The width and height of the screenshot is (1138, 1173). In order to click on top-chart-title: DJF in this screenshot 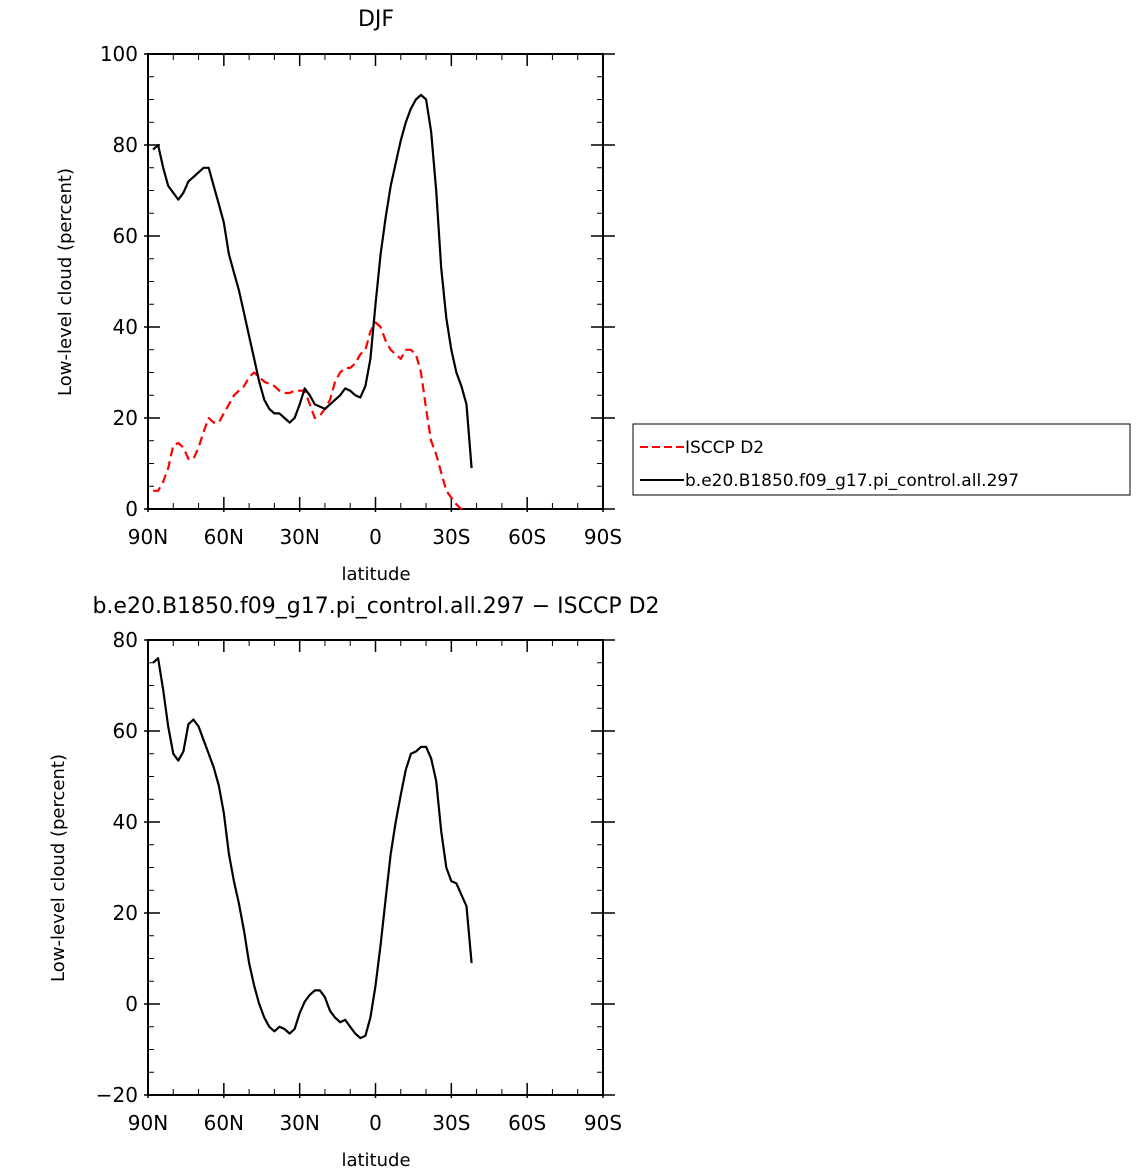, I will do `click(376, 19)`.